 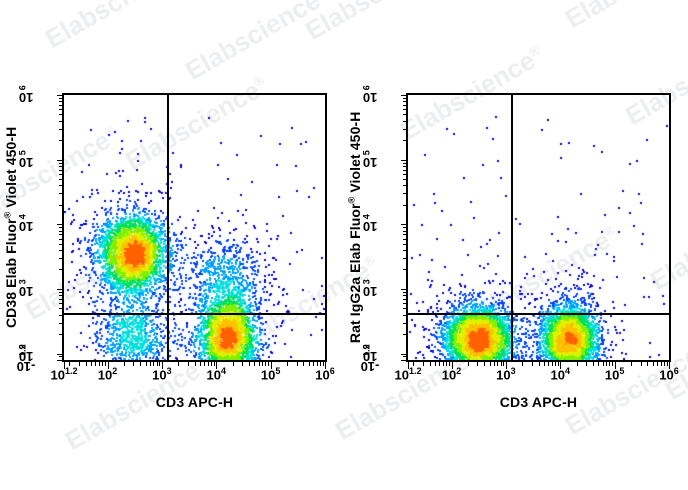 What do you see at coordinates (25, 95) in the screenshot?
I see `y-axis-tick-label: 106` at bounding box center [25, 95].